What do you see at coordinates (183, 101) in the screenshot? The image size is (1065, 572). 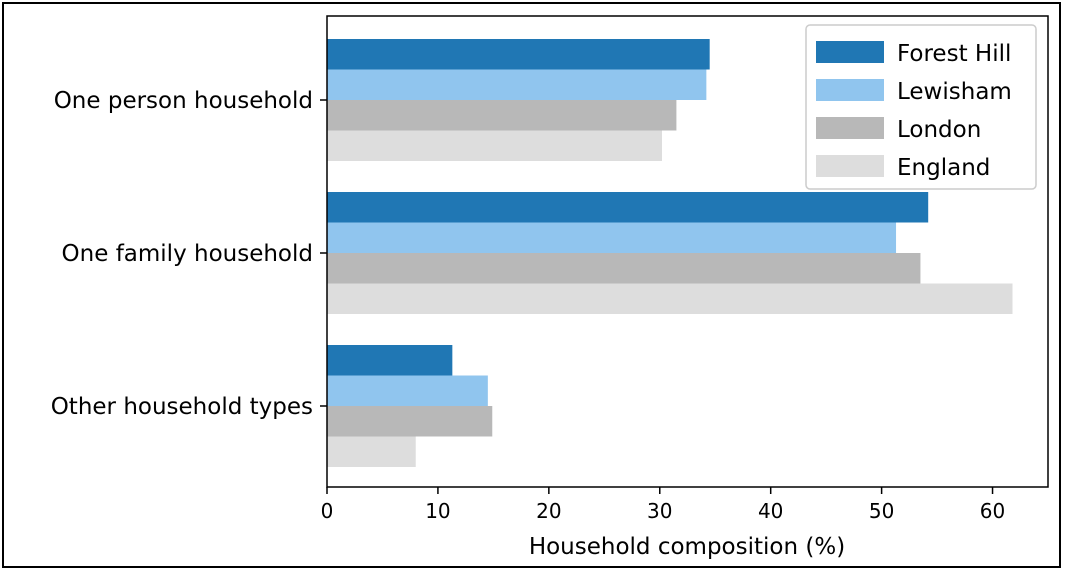 I see `y-tick-label: One person household` at bounding box center [183, 101].